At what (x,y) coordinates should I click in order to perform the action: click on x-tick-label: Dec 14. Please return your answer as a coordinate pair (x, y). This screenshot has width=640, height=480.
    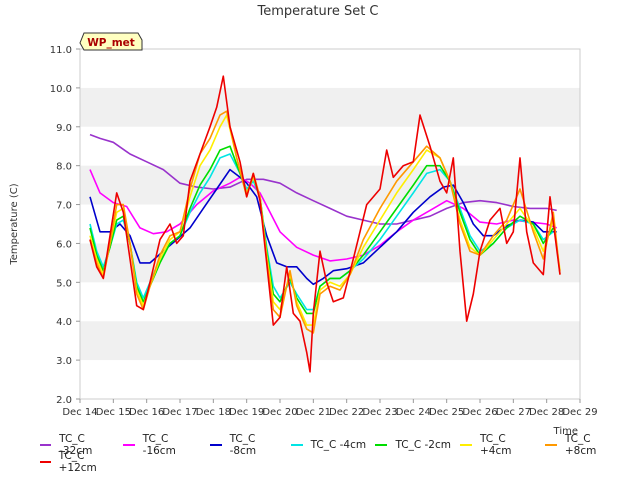
    Looking at the image, I should click on (79, 412).